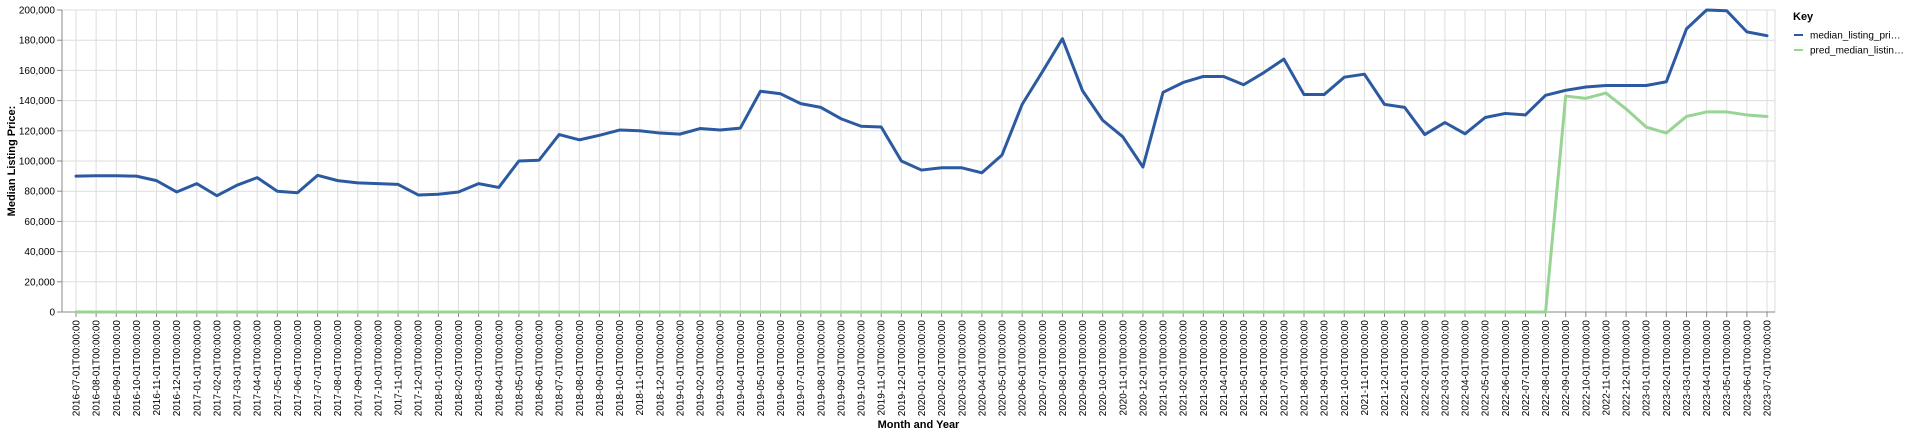 The height and width of the screenshot is (434, 1920). What do you see at coordinates (1667, 368) in the screenshot?
I see `x-tick-label: 2023-02-01T00:00:00` at bounding box center [1667, 368].